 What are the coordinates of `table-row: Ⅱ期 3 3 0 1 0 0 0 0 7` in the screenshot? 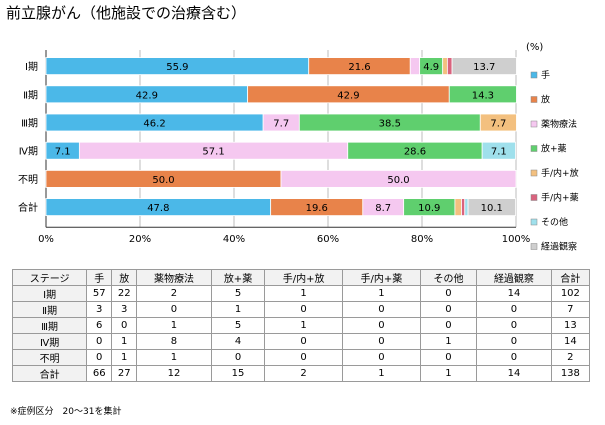 It's located at (301, 309).